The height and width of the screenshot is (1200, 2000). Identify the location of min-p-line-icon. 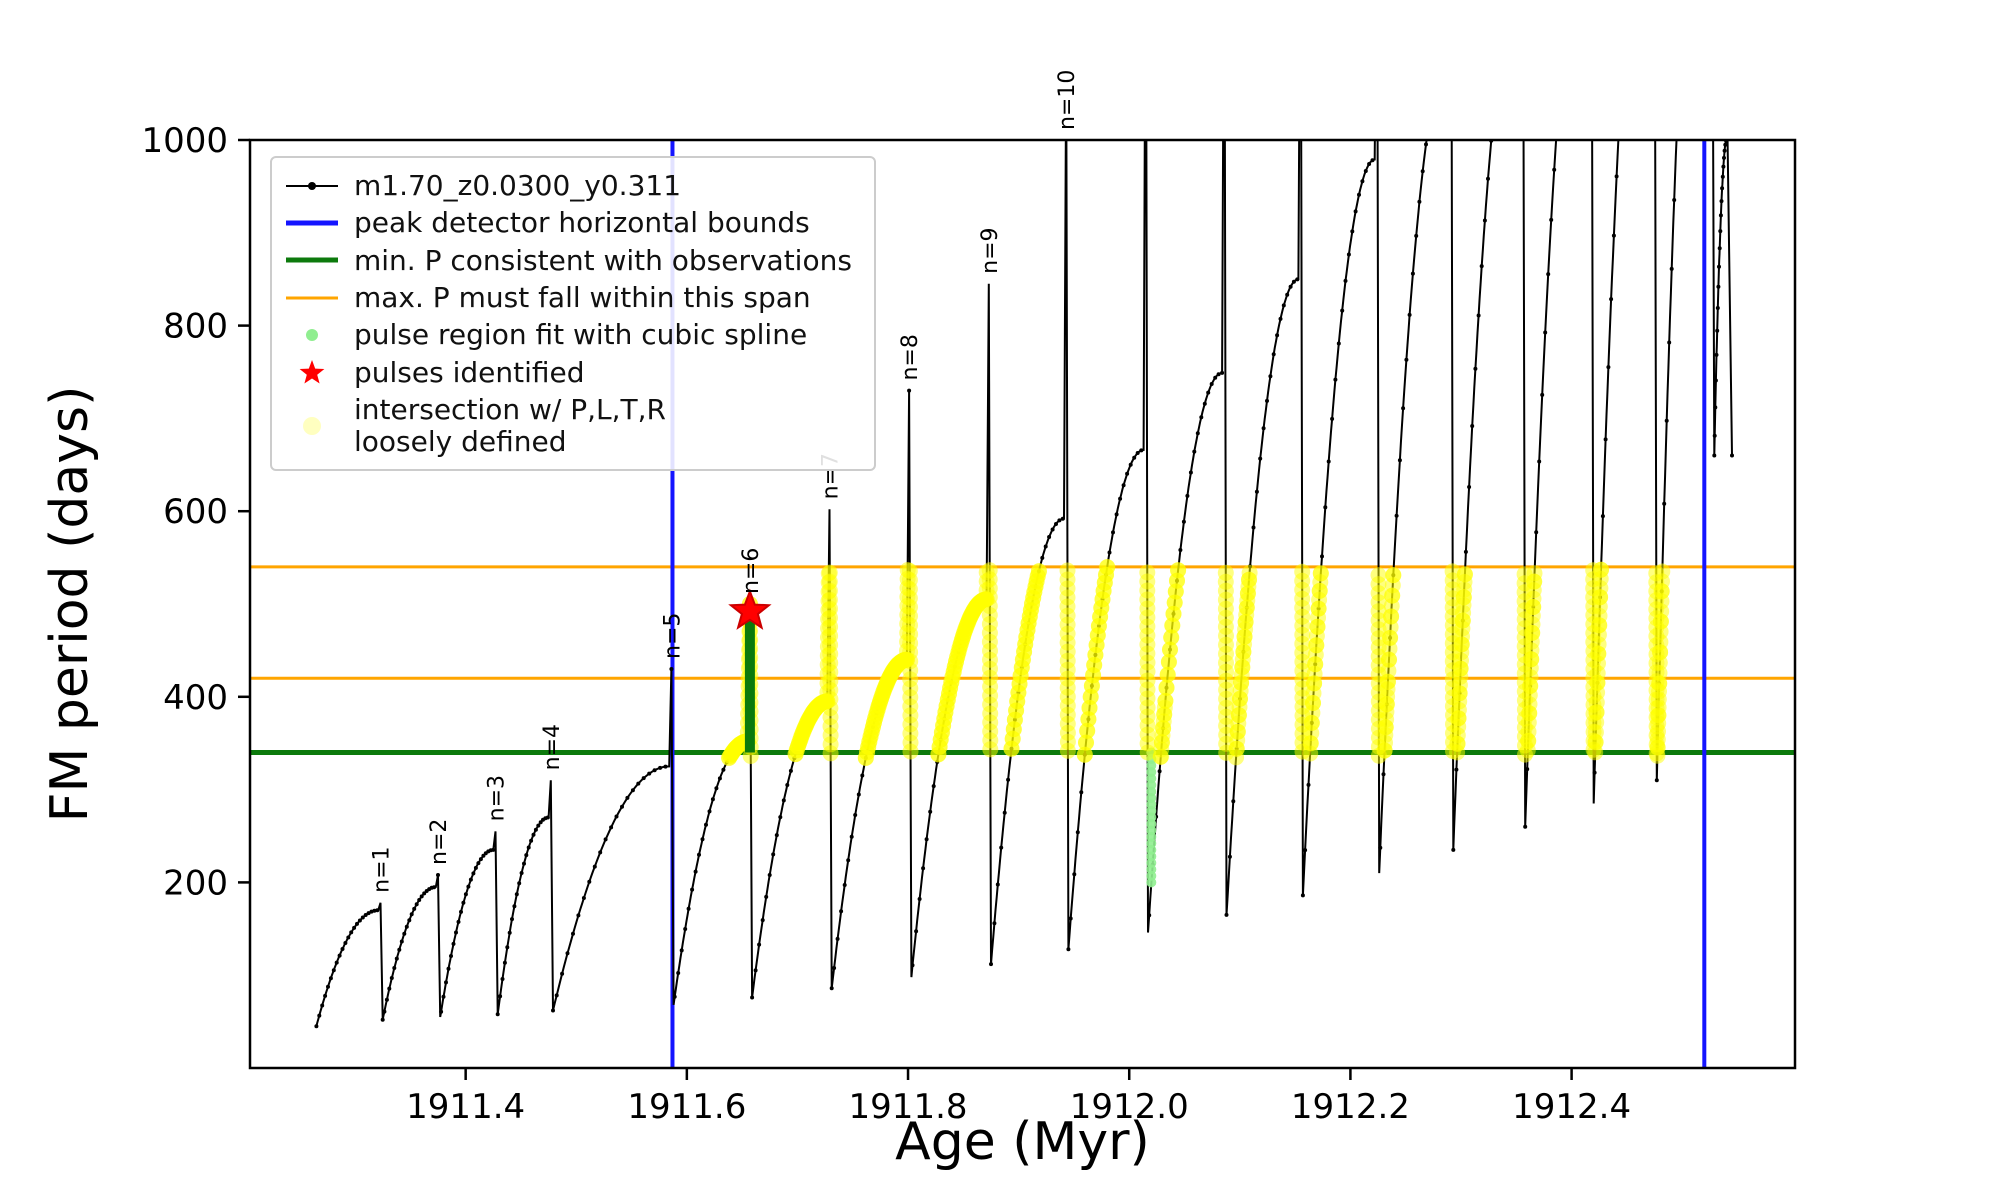
(312, 260).